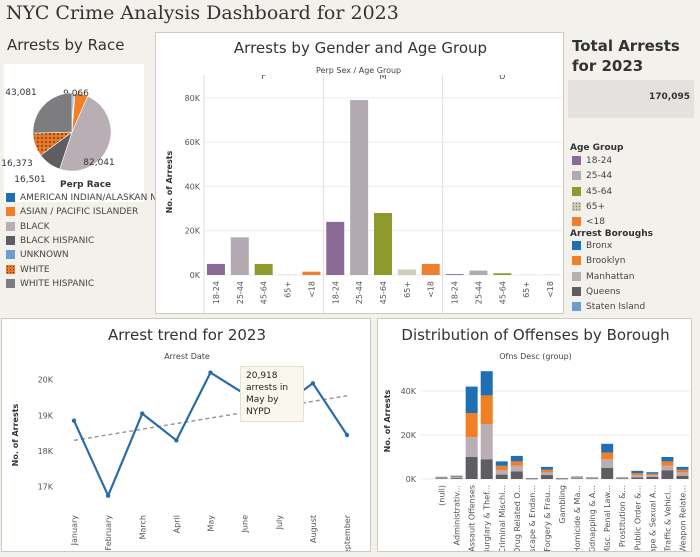  Describe the element at coordinates (599, 246) in the screenshot. I see `borough-legend-label: Bronx` at that location.